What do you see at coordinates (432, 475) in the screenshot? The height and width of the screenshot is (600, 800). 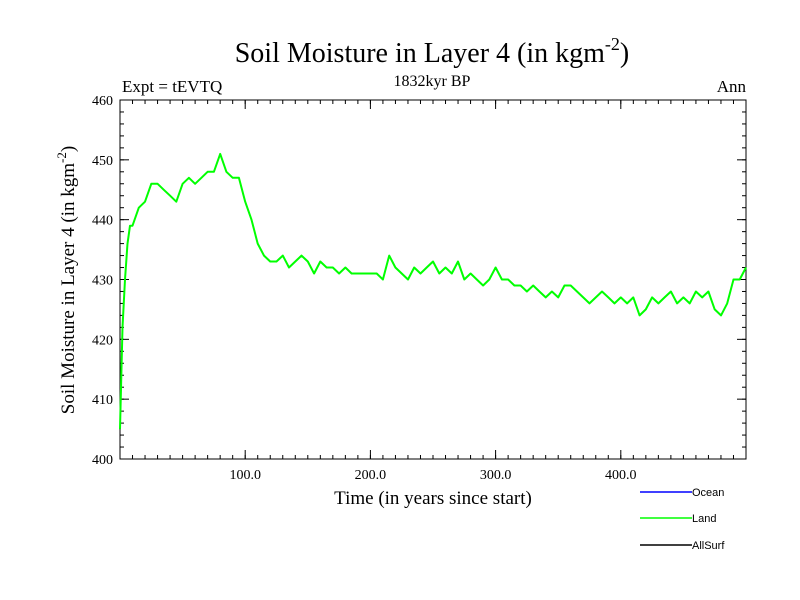 I see `x-tick-labels: 100.0 200.0 300.0 400.0` at bounding box center [432, 475].